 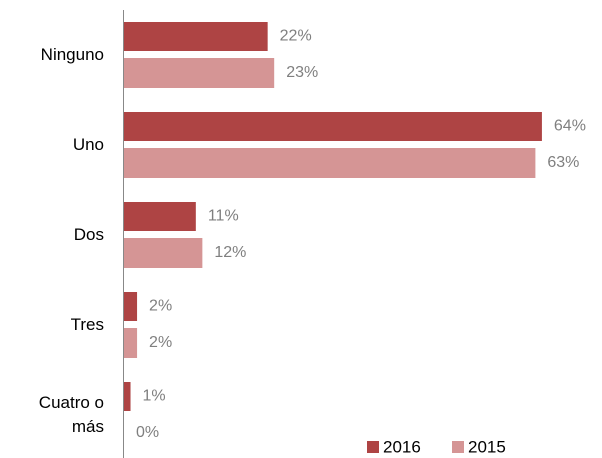 What do you see at coordinates (71, 414) in the screenshot?
I see `category-label: Cuatro o más` at bounding box center [71, 414].